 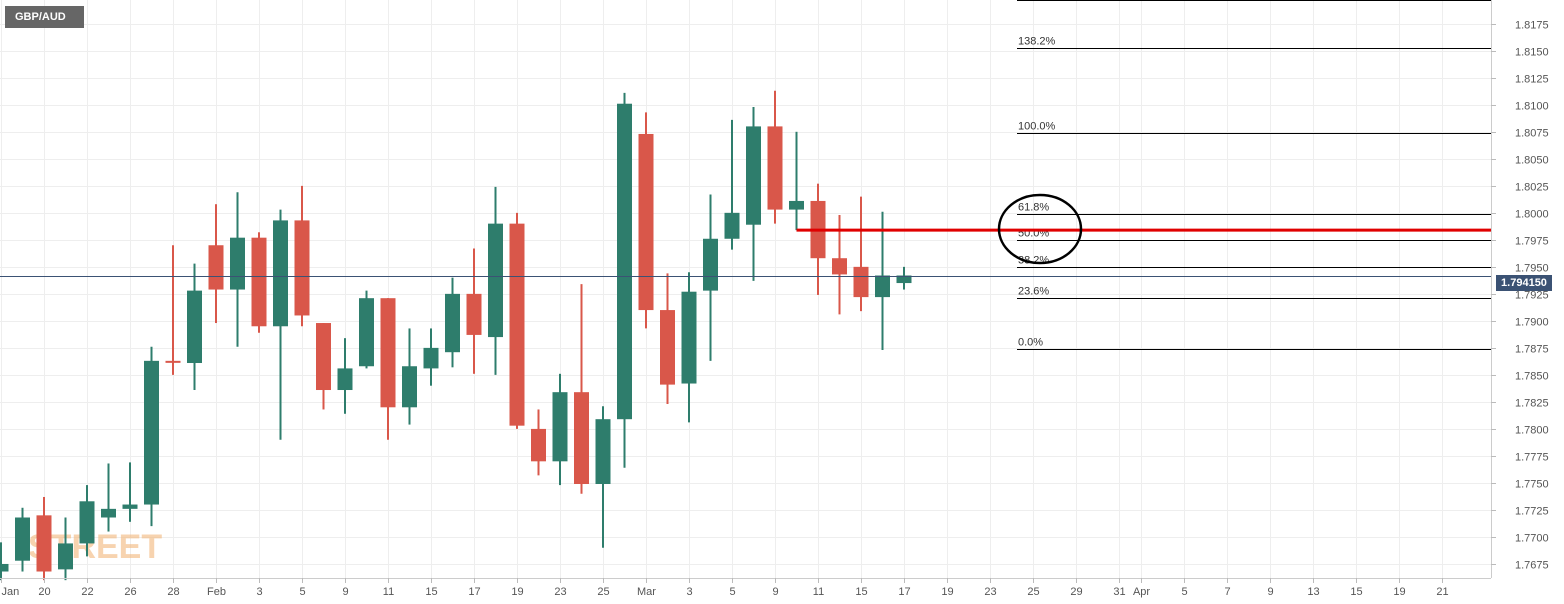 I want to click on fib-level-label: 138.2%, so click(x=1037, y=42).